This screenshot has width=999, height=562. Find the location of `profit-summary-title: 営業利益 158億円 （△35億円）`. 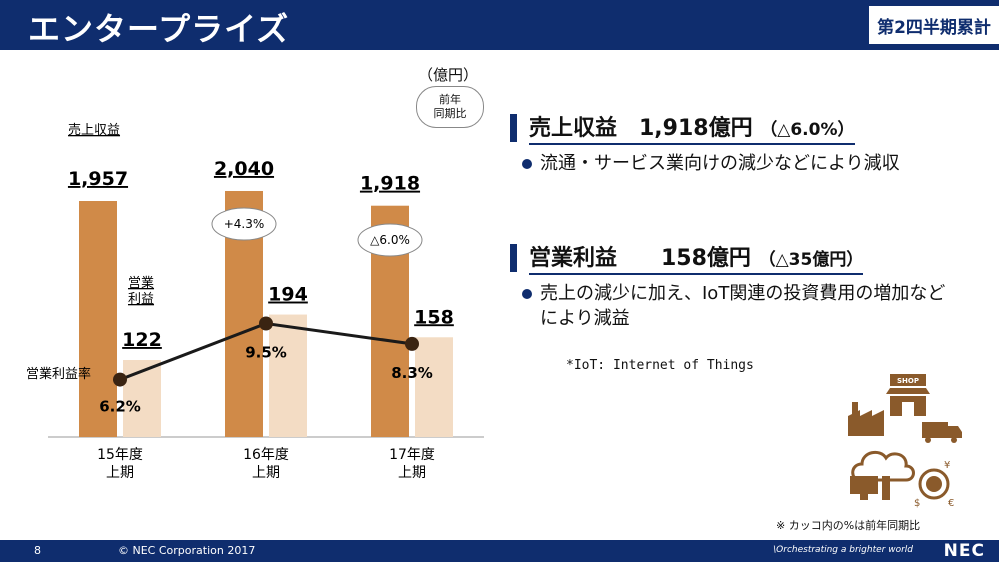

profit-summary-title: 営業利益 158億円 （△35億円） is located at coordinates (696, 257).